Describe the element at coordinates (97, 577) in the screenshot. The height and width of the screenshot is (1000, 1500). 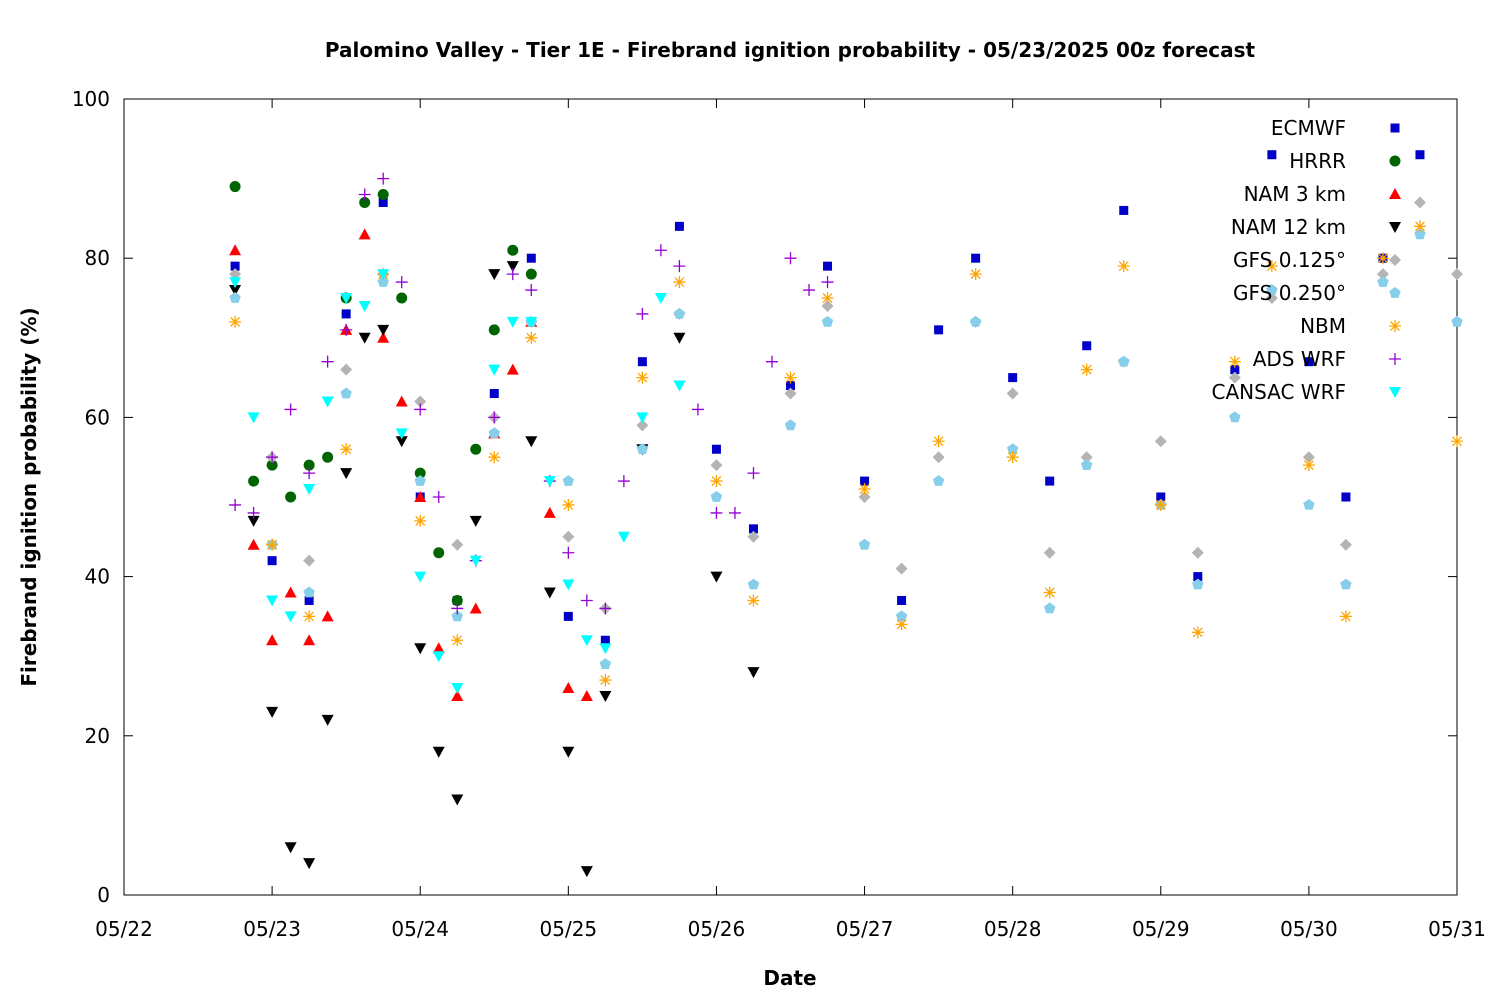
I see `y-tick-label: 40` at that location.